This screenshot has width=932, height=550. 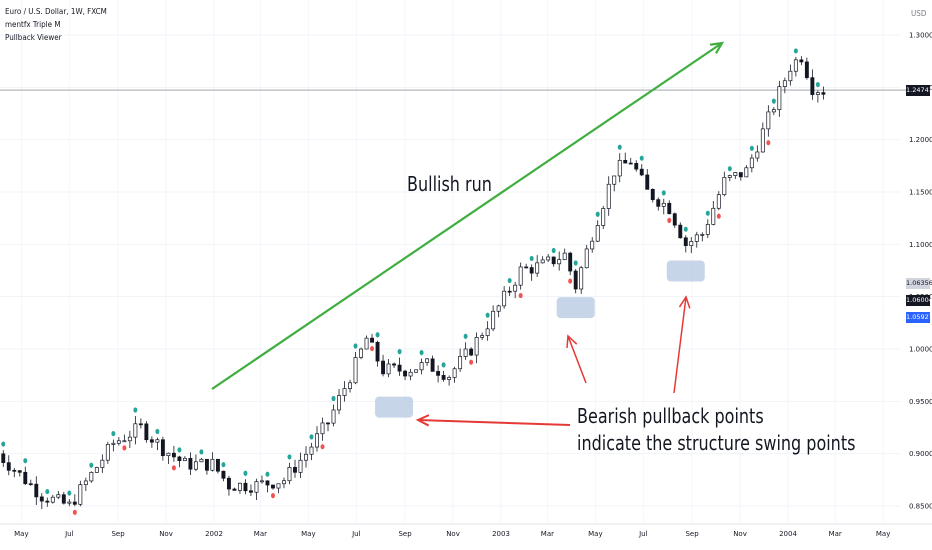 I want to click on price-tag-low: 1.05927, so click(x=919, y=317).